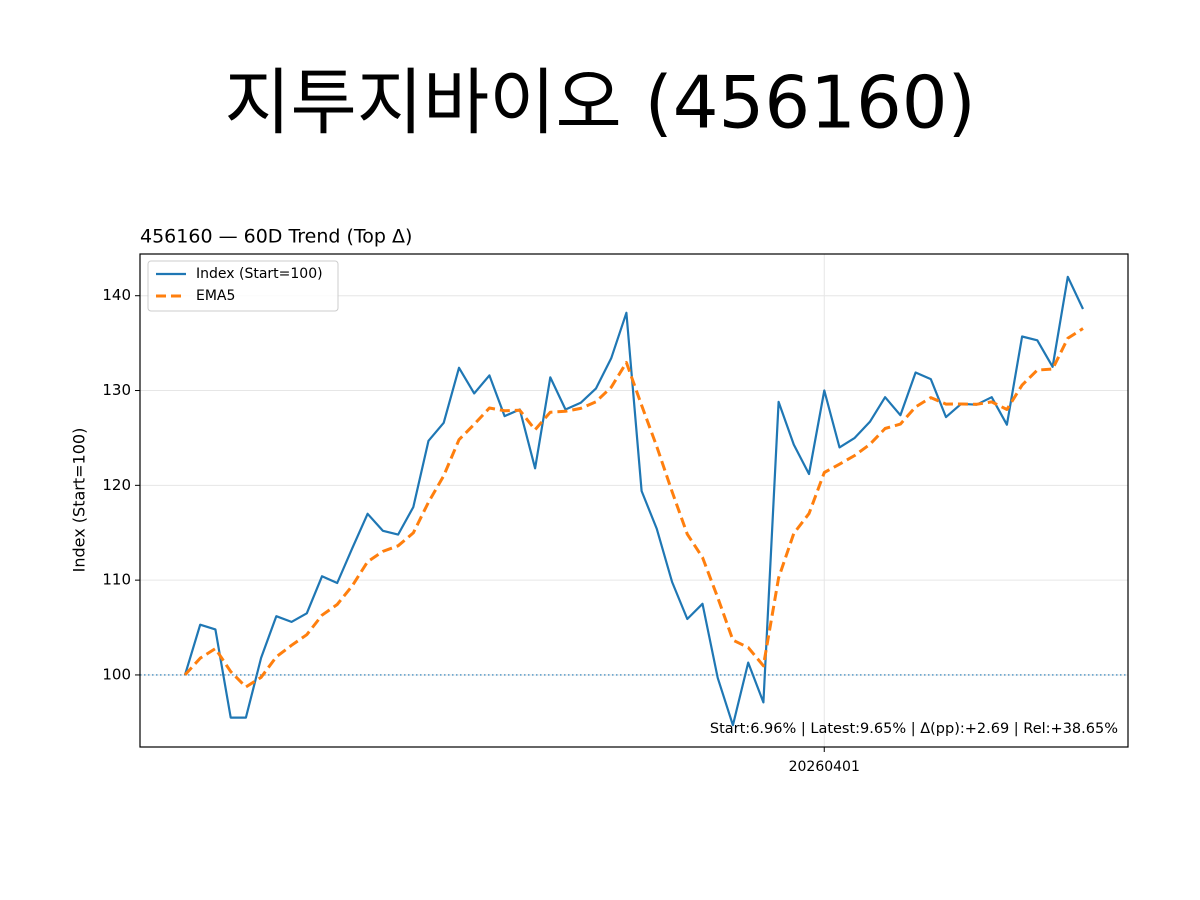 This screenshot has width=1200, height=900. What do you see at coordinates (599, 103) in the screenshot?
I see `chart-title: 지투지바이오 (456160)` at bounding box center [599, 103].